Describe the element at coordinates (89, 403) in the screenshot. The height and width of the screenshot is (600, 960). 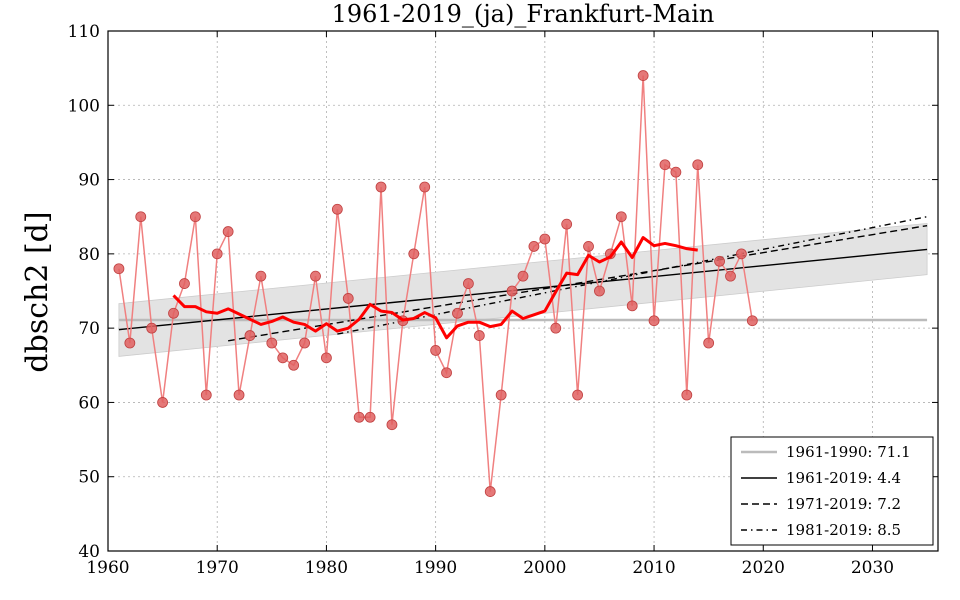
I see `y-tick-label: 60` at that location.